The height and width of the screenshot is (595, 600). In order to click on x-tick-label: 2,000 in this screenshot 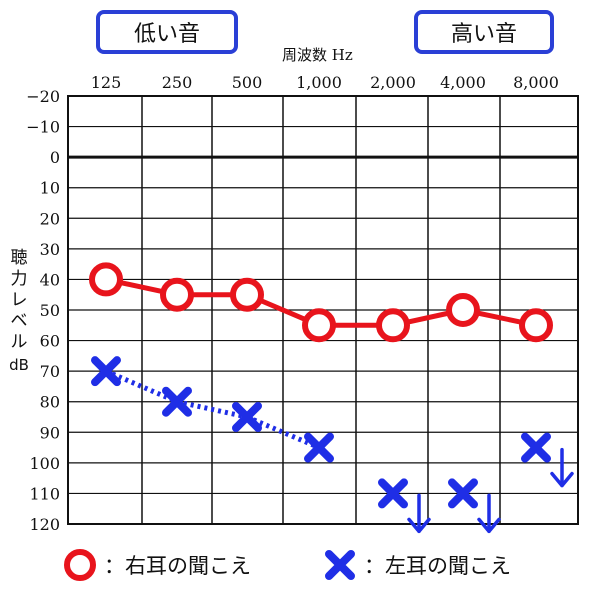, I will do `click(393, 82)`.